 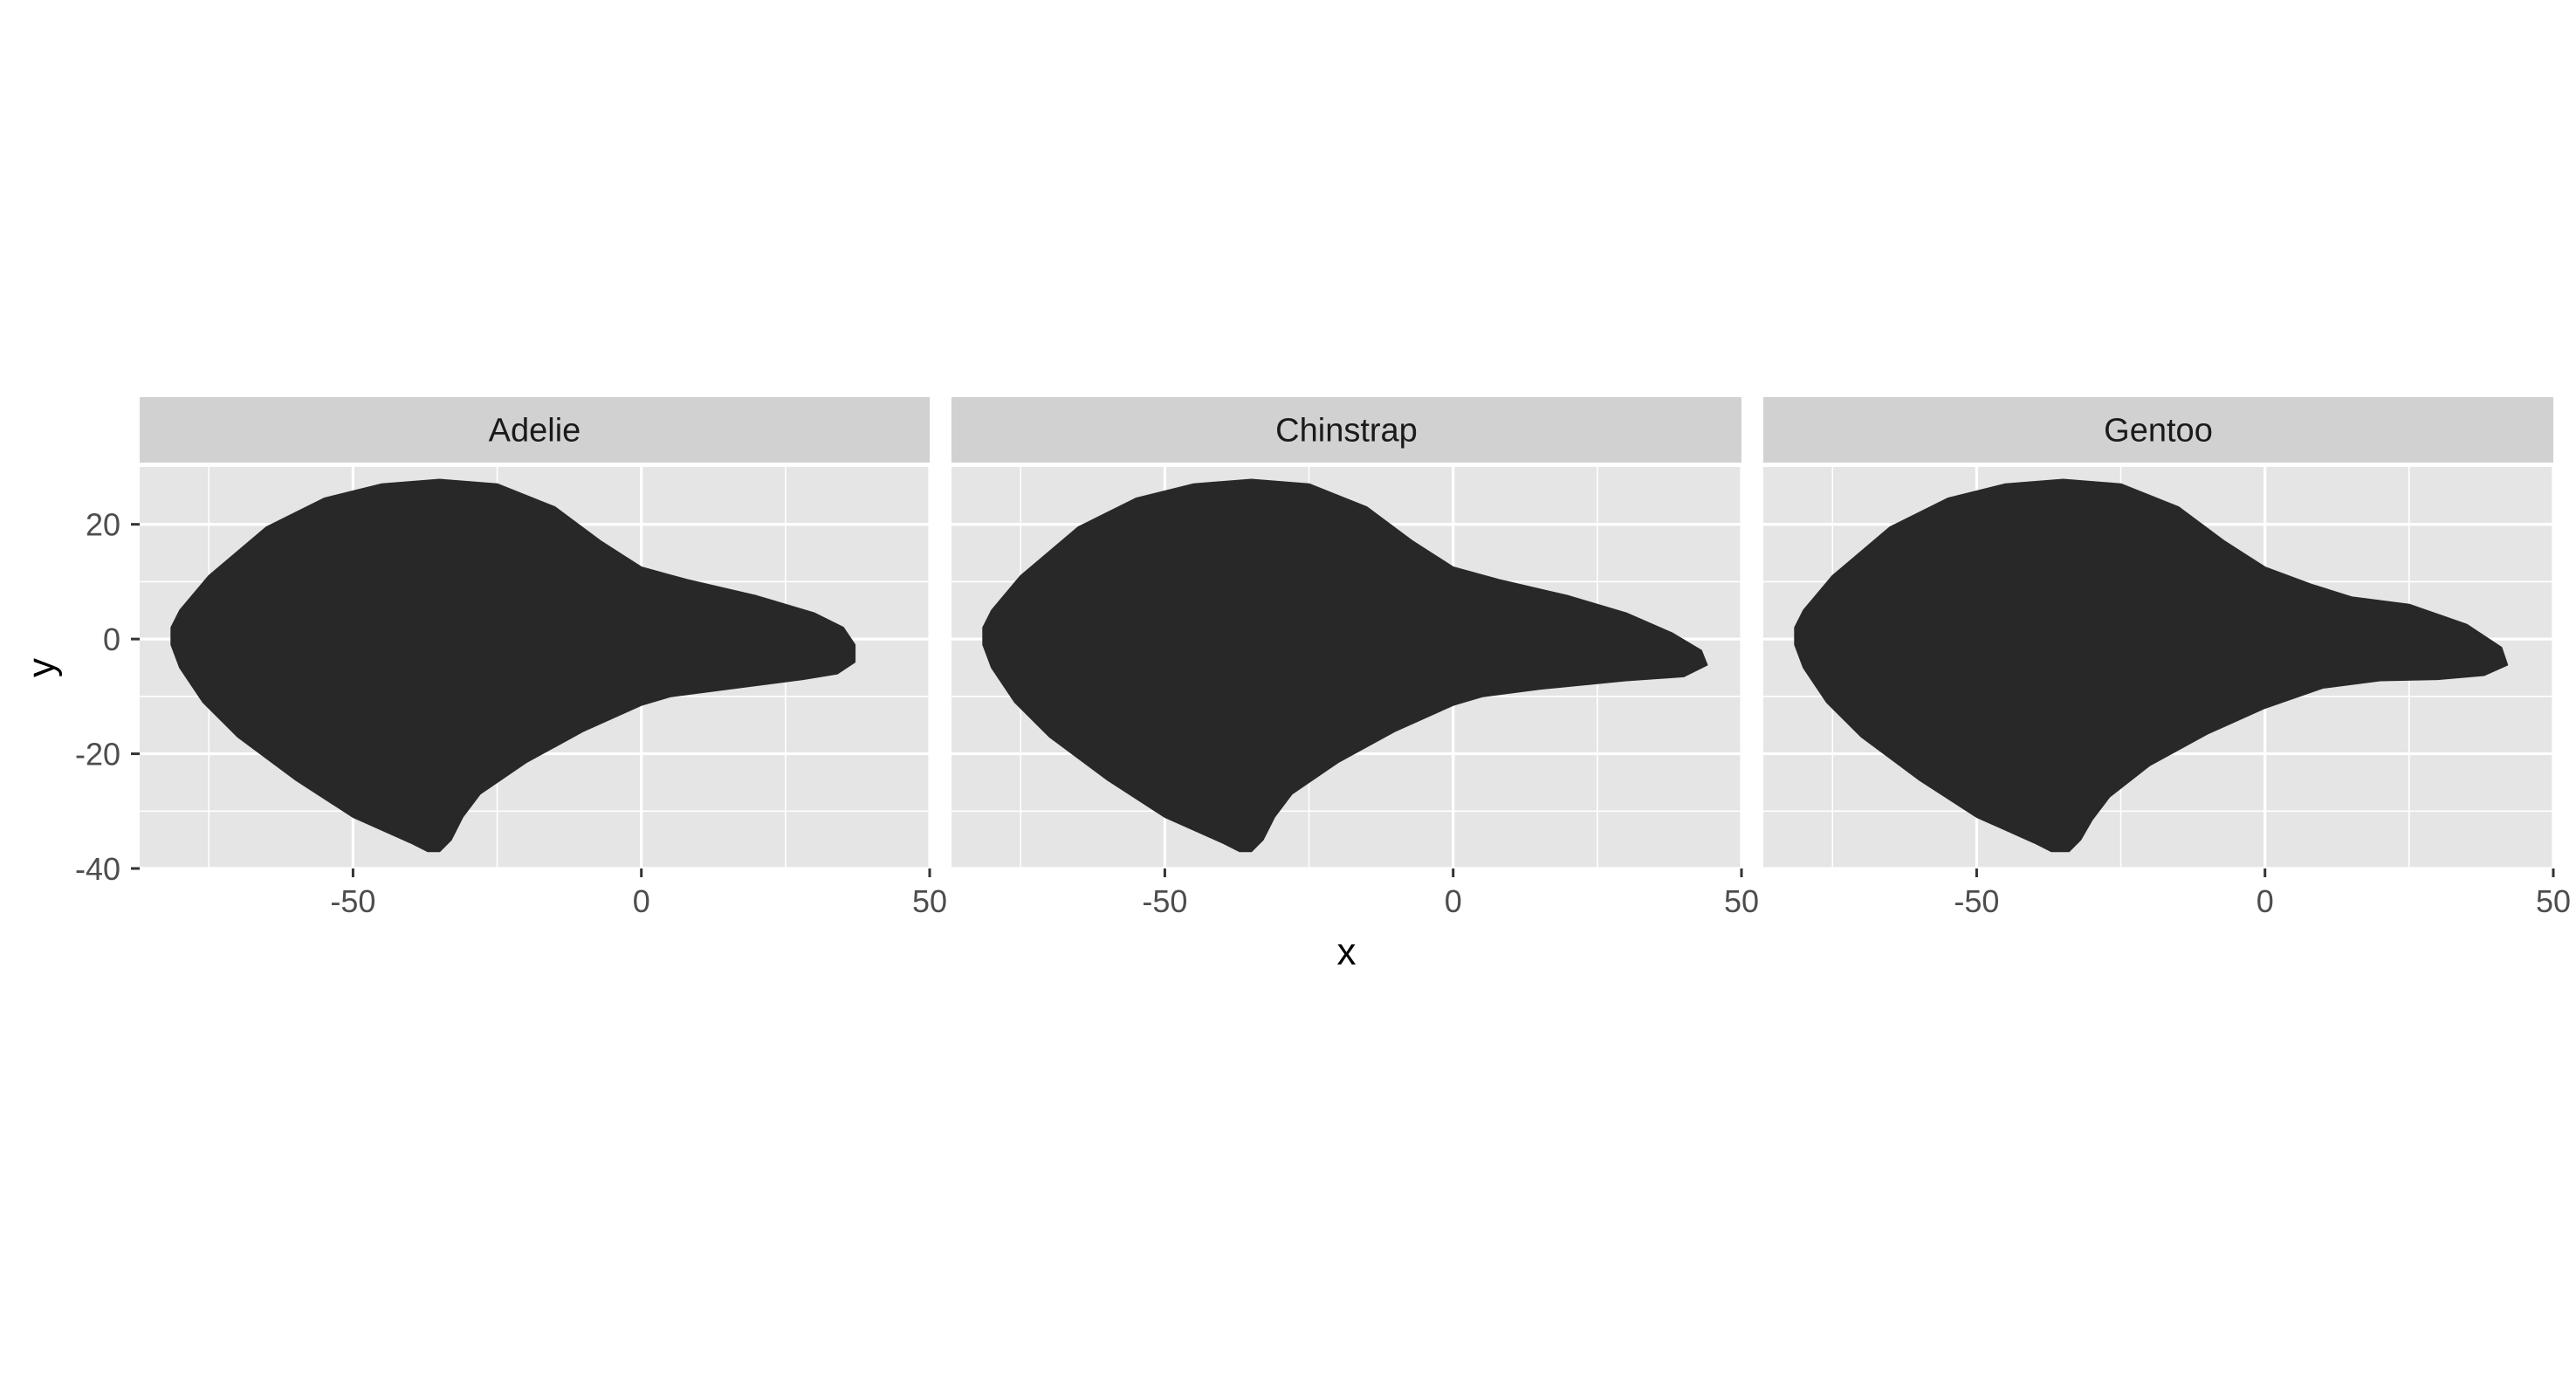 What do you see at coordinates (103, 525) in the screenshot?
I see `y-tick-label: 20` at bounding box center [103, 525].